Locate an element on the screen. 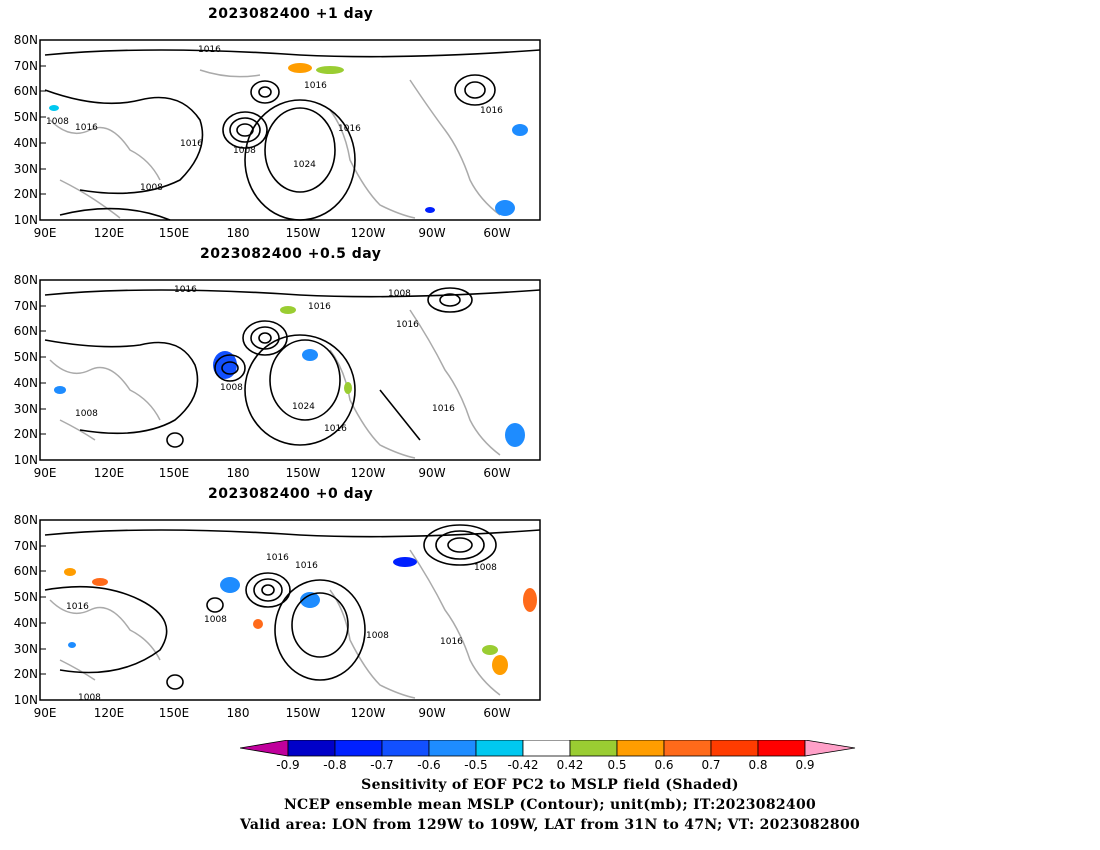 The height and width of the screenshot is (850, 1100). colorbar-high-arrow is located at coordinates (830, 748).